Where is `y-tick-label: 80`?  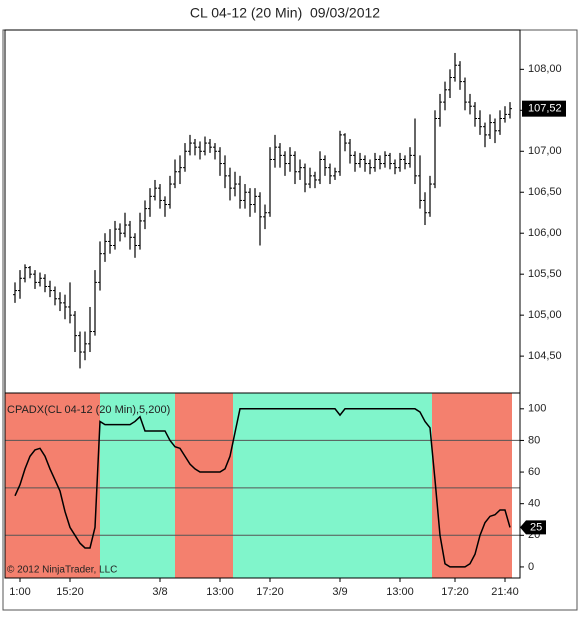
y-tick-label: 80 is located at coordinates (534, 440).